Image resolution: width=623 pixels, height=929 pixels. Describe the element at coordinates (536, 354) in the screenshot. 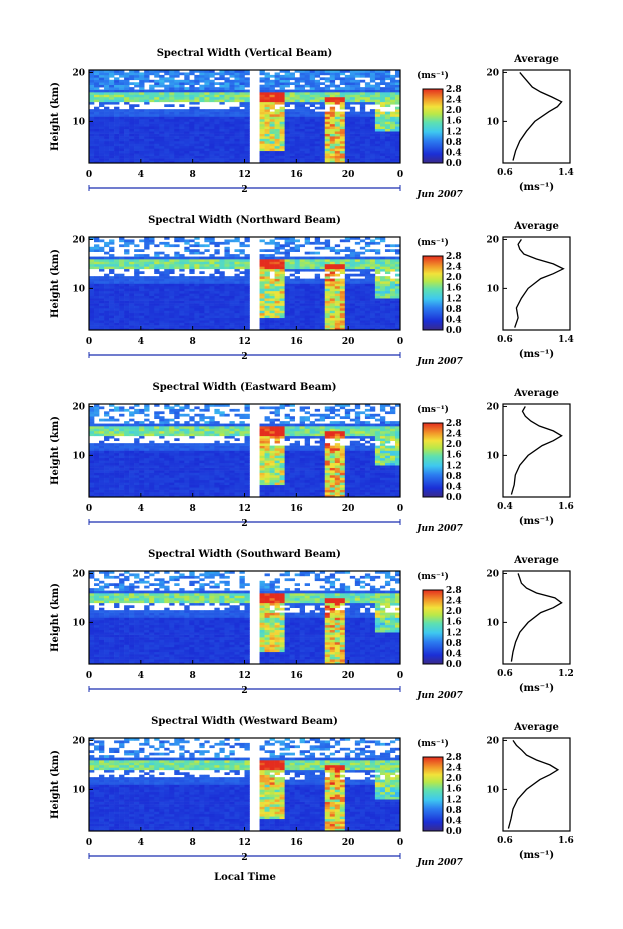

I see `profile-unit: (ms⁻¹)` at that location.